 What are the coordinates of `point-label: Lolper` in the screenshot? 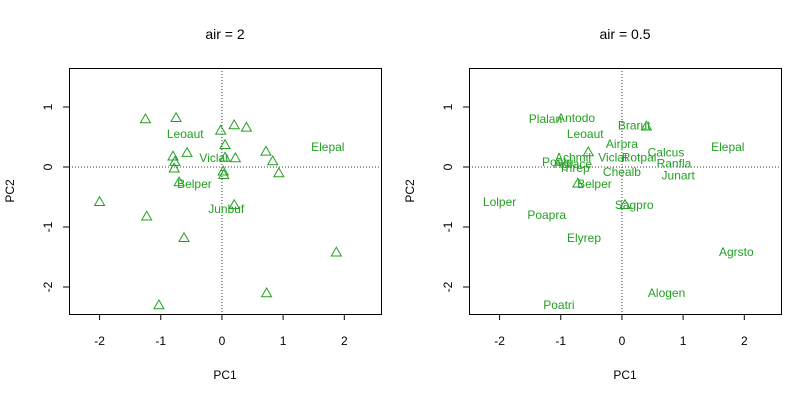 It's located at (499, 202).